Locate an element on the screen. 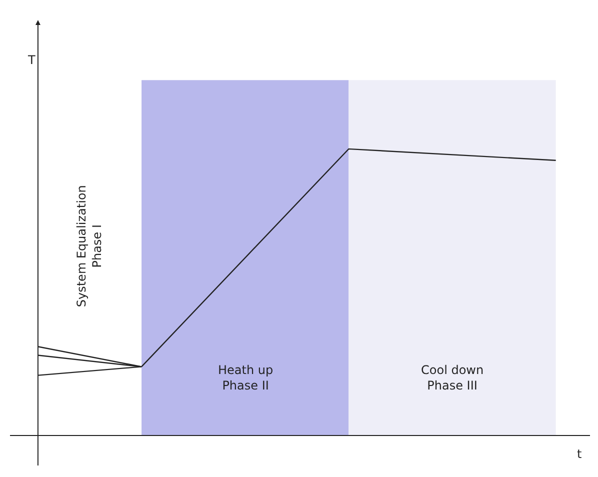 The height and width of the screenshot is (477, 598). text: T is located at coordinates (31, 60).